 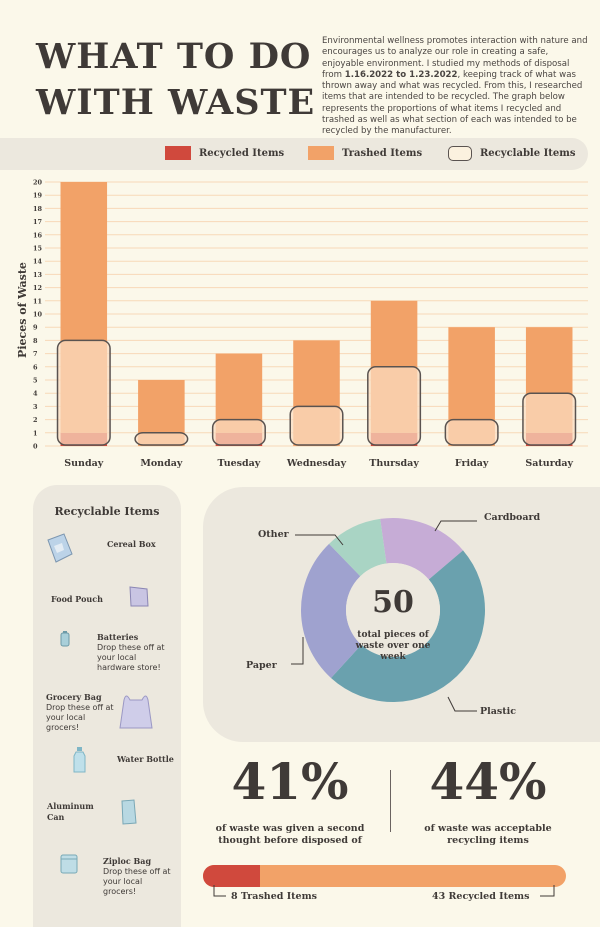 I want to click on y-tick-label: 13, so click(x=38, y=275).